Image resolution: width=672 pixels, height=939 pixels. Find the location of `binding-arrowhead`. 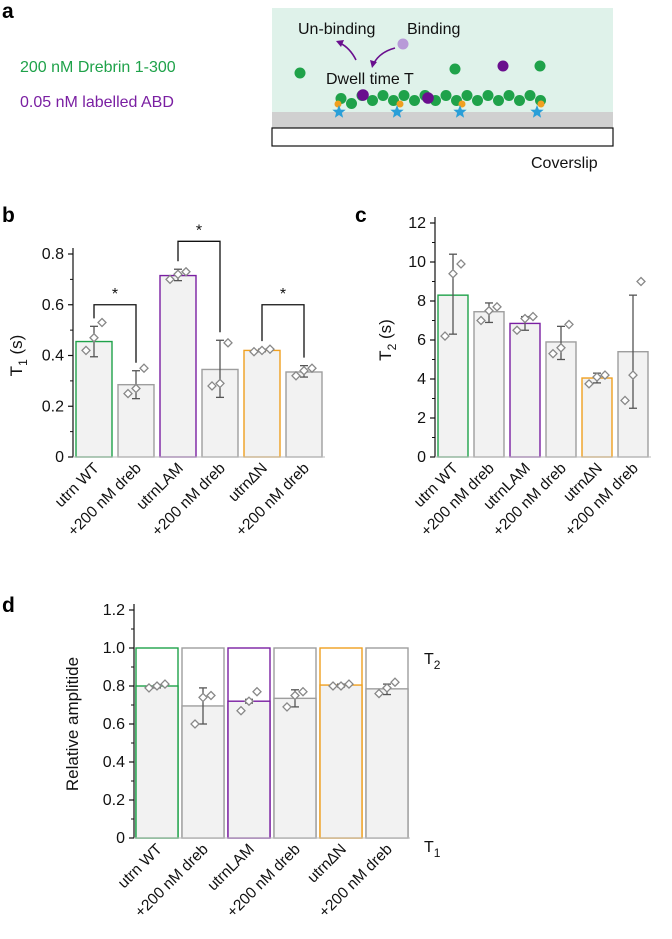

binding-arrowhead is located at coordinates (373, 64).